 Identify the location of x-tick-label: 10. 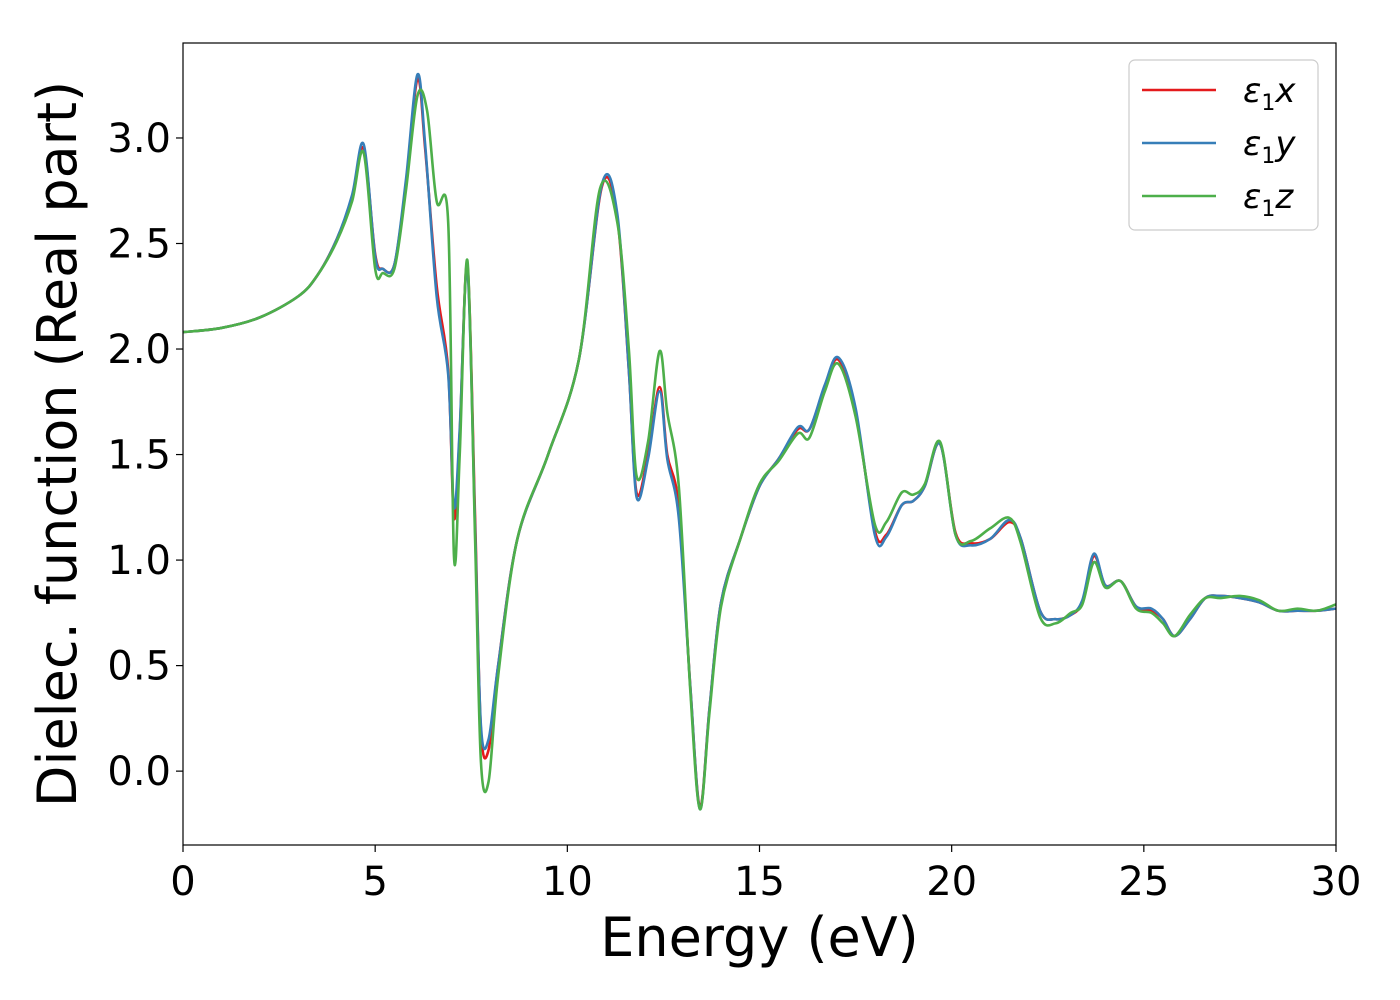
(567, 882).